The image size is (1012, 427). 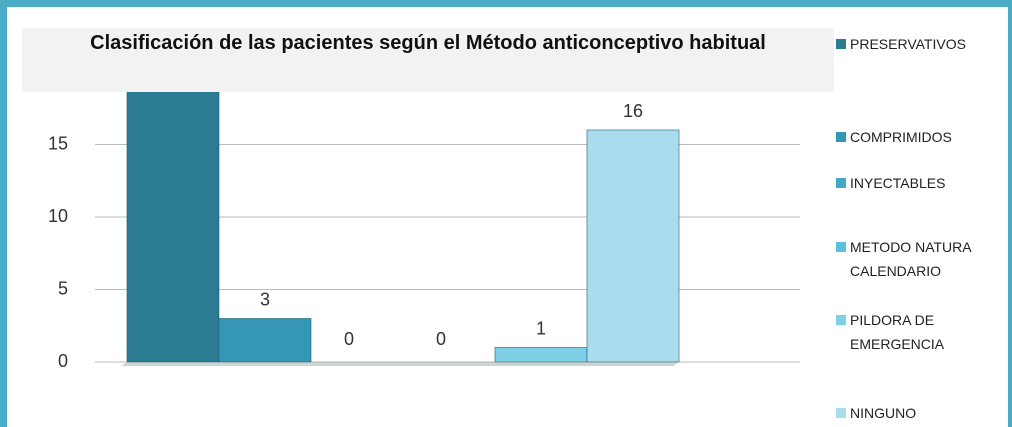 I want to click on legend-label: COMPRIMIDOS, so click(x=901, y=137).